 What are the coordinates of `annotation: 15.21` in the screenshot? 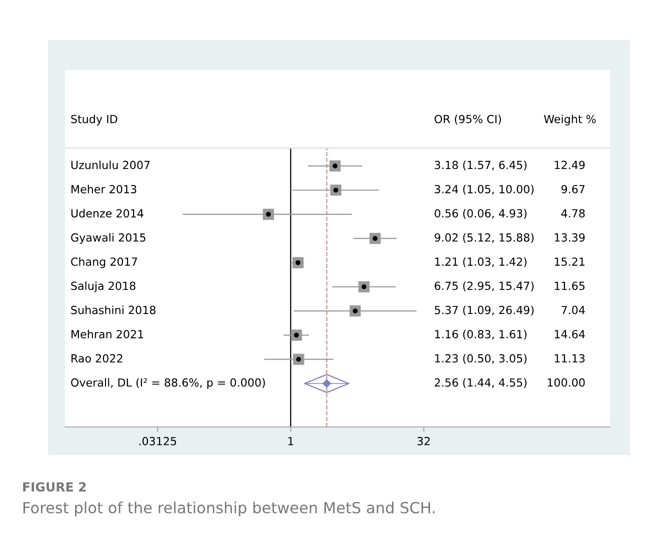 It's located at (569, 261).